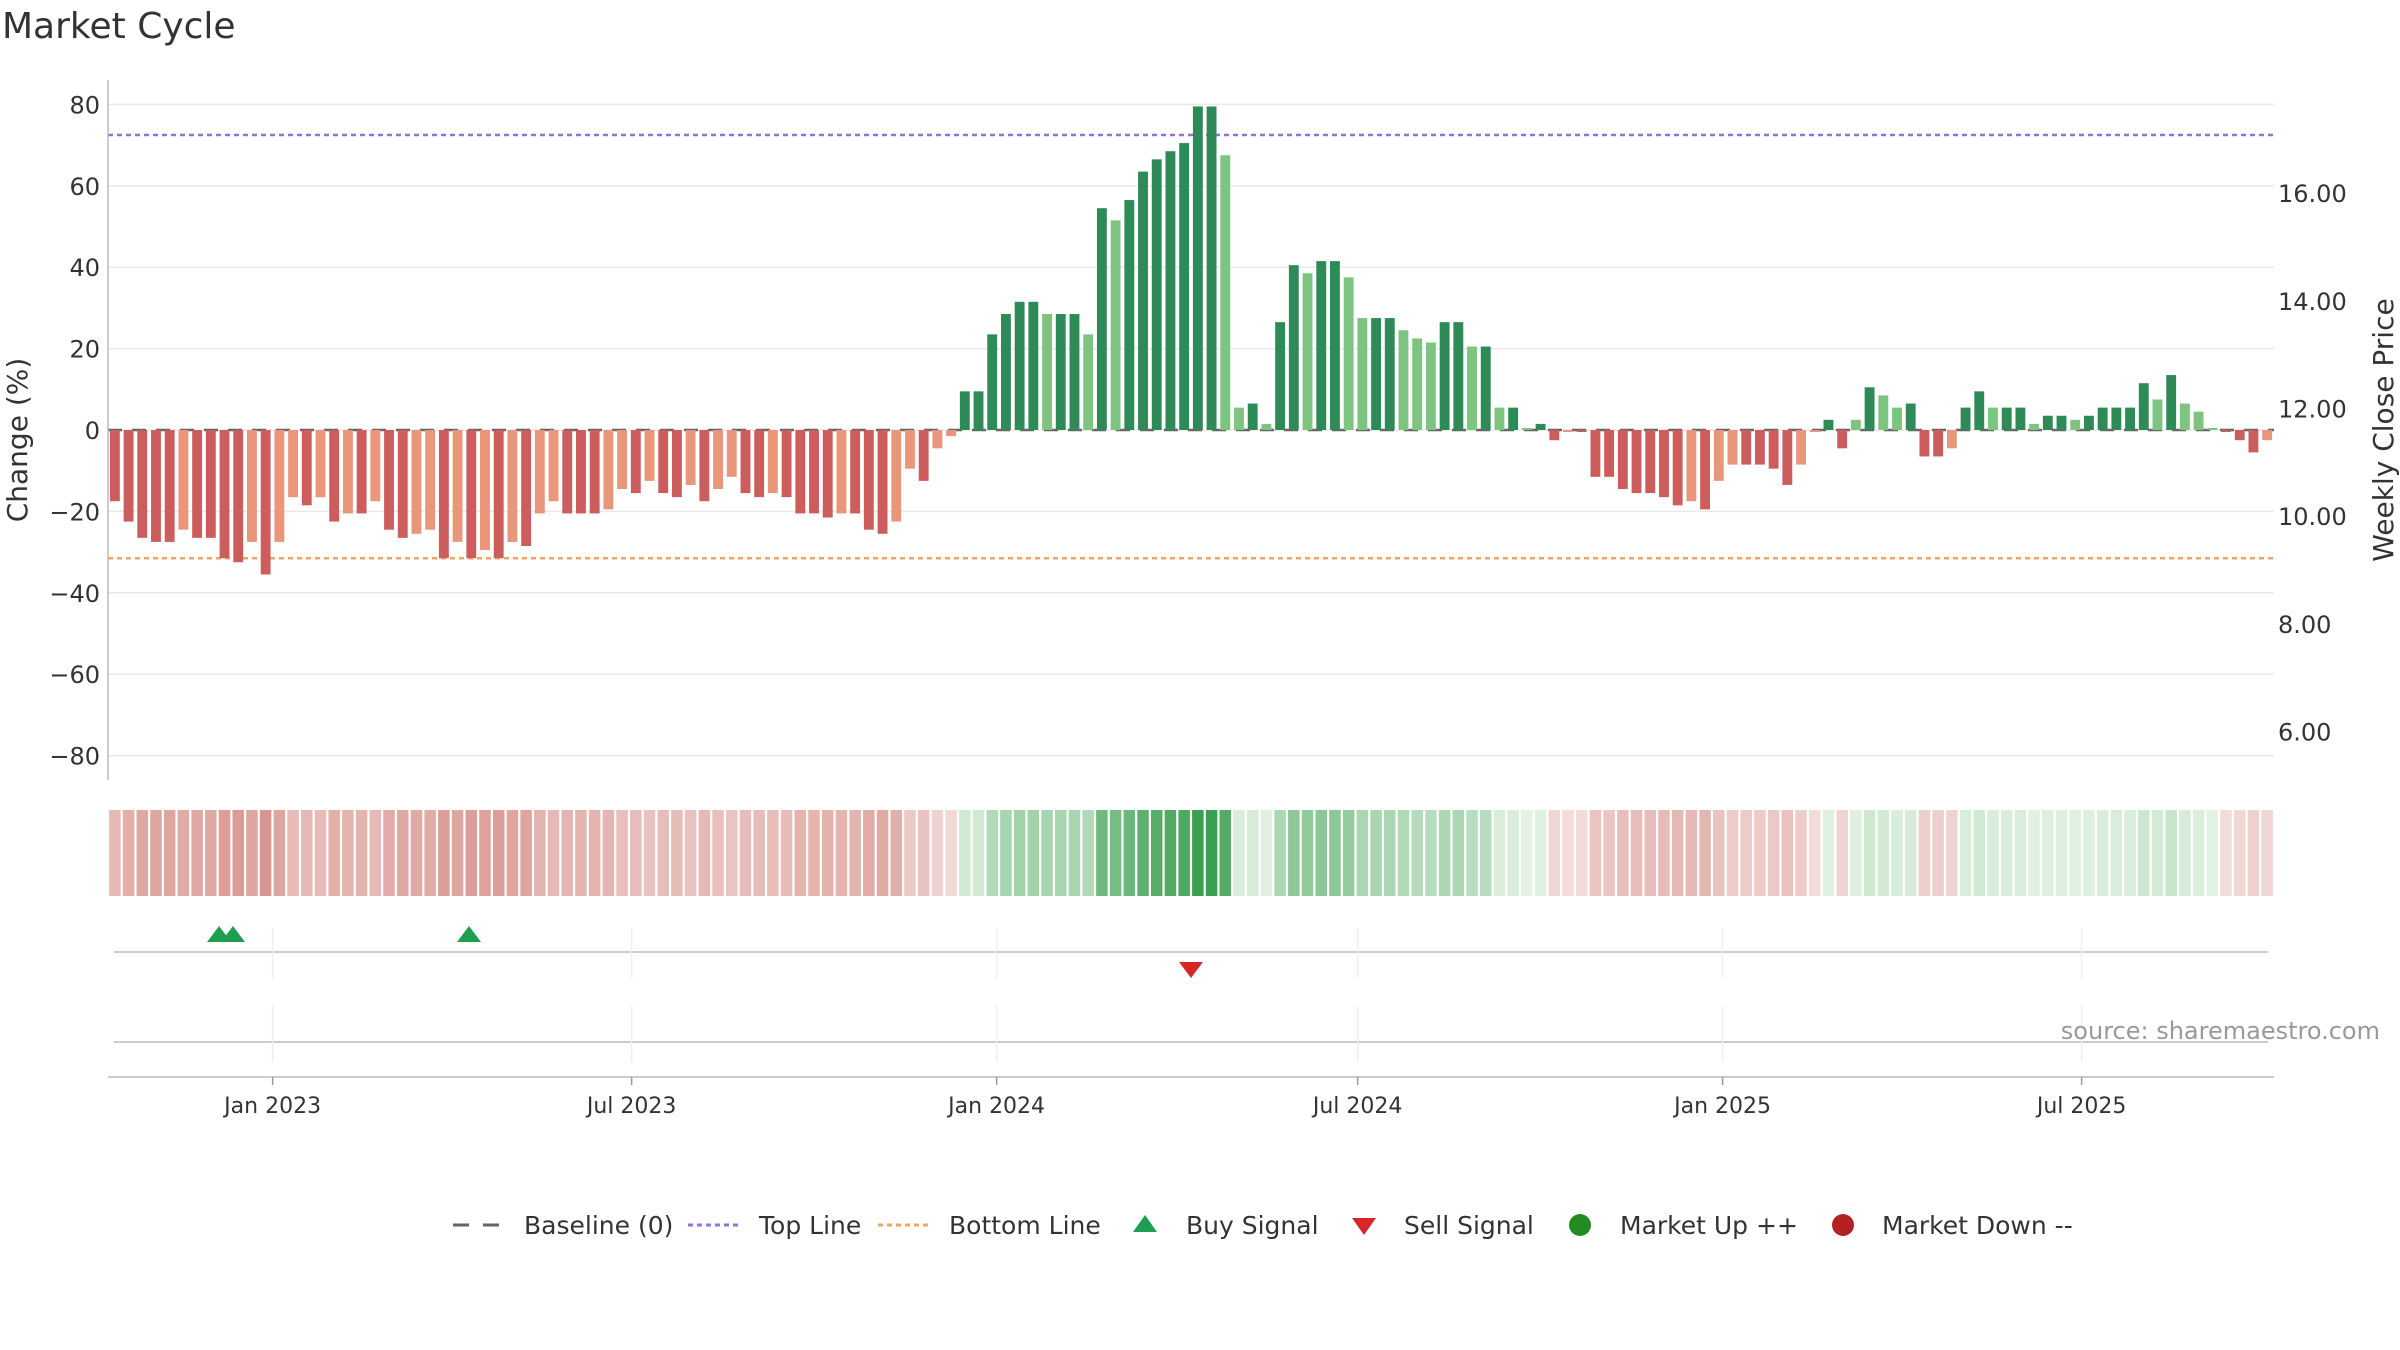 The height and width of the screenshot is (1350, 2400). I want to click on y2-axis-label: Weekly Close Price, so click(2383, 429).